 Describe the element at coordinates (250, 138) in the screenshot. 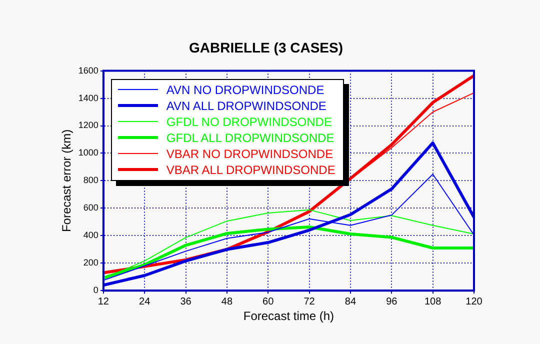

I see `legend-label: GFDL ALL DROPWINDSONDE` at that location.